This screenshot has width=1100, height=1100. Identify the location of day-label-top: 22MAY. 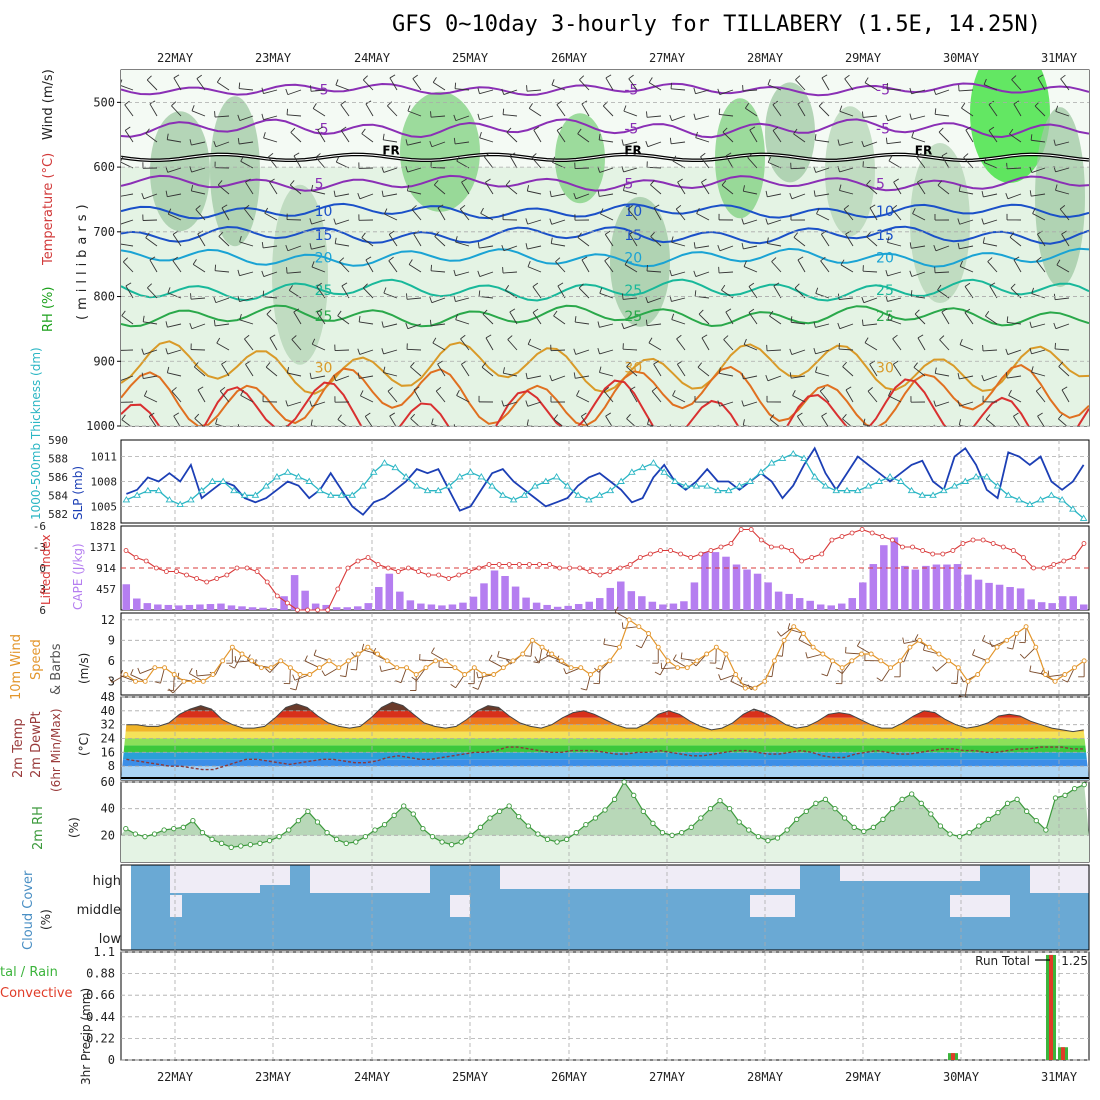
(175, 58).